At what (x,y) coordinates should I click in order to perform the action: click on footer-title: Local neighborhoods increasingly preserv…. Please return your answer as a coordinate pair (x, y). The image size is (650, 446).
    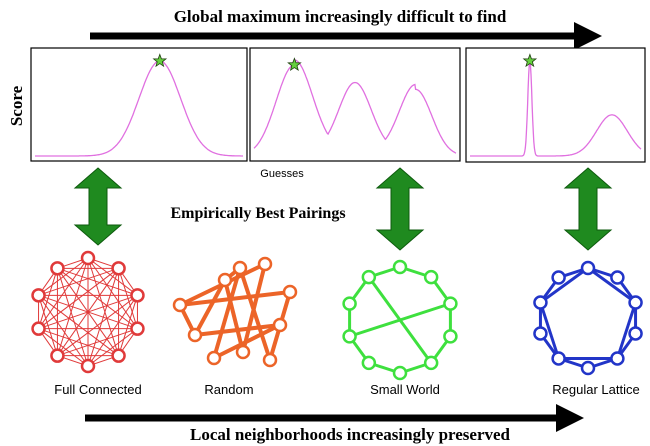
    Looking at the image, I should click on (350, 434).